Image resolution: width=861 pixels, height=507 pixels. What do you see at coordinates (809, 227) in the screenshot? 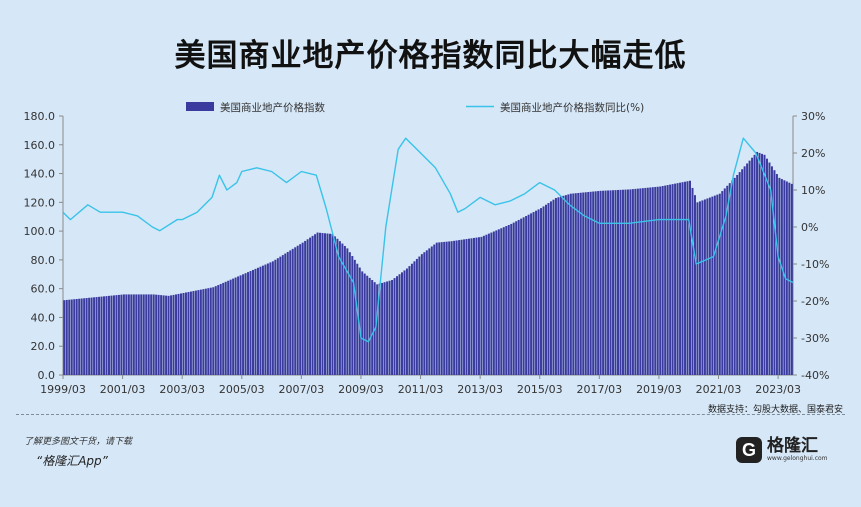
I see `right-tick-label: 0%` at bounding box center [809, 227].